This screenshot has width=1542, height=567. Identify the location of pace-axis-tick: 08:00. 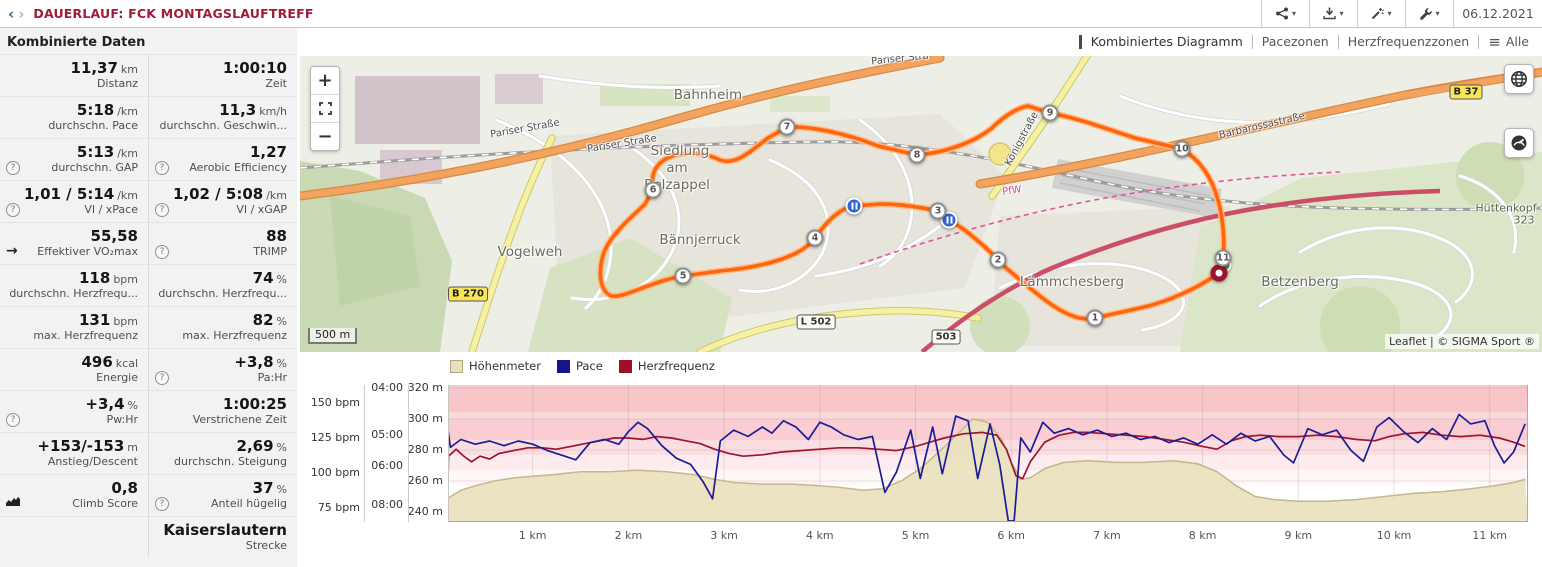
(387, 504).